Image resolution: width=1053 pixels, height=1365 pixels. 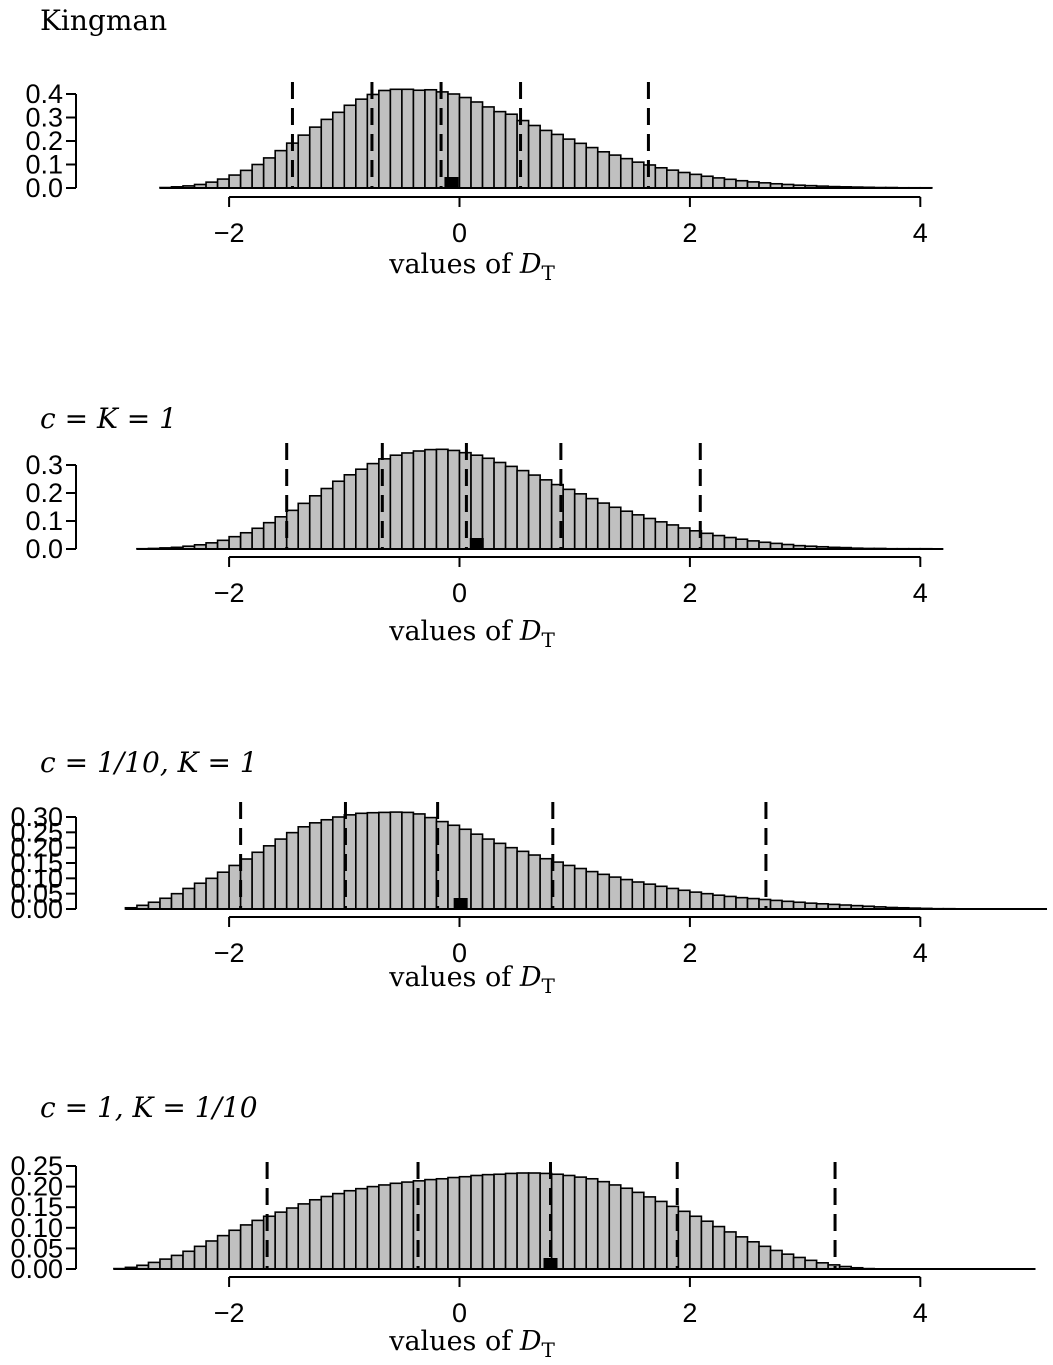 I want to click on panel-title: c = 1/10, K = 1, so click(x=149, y=762).